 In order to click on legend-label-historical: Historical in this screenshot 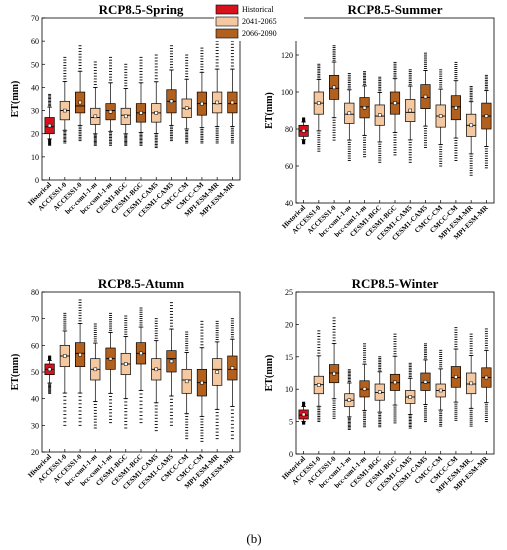, I will do `click(258, 9)`.